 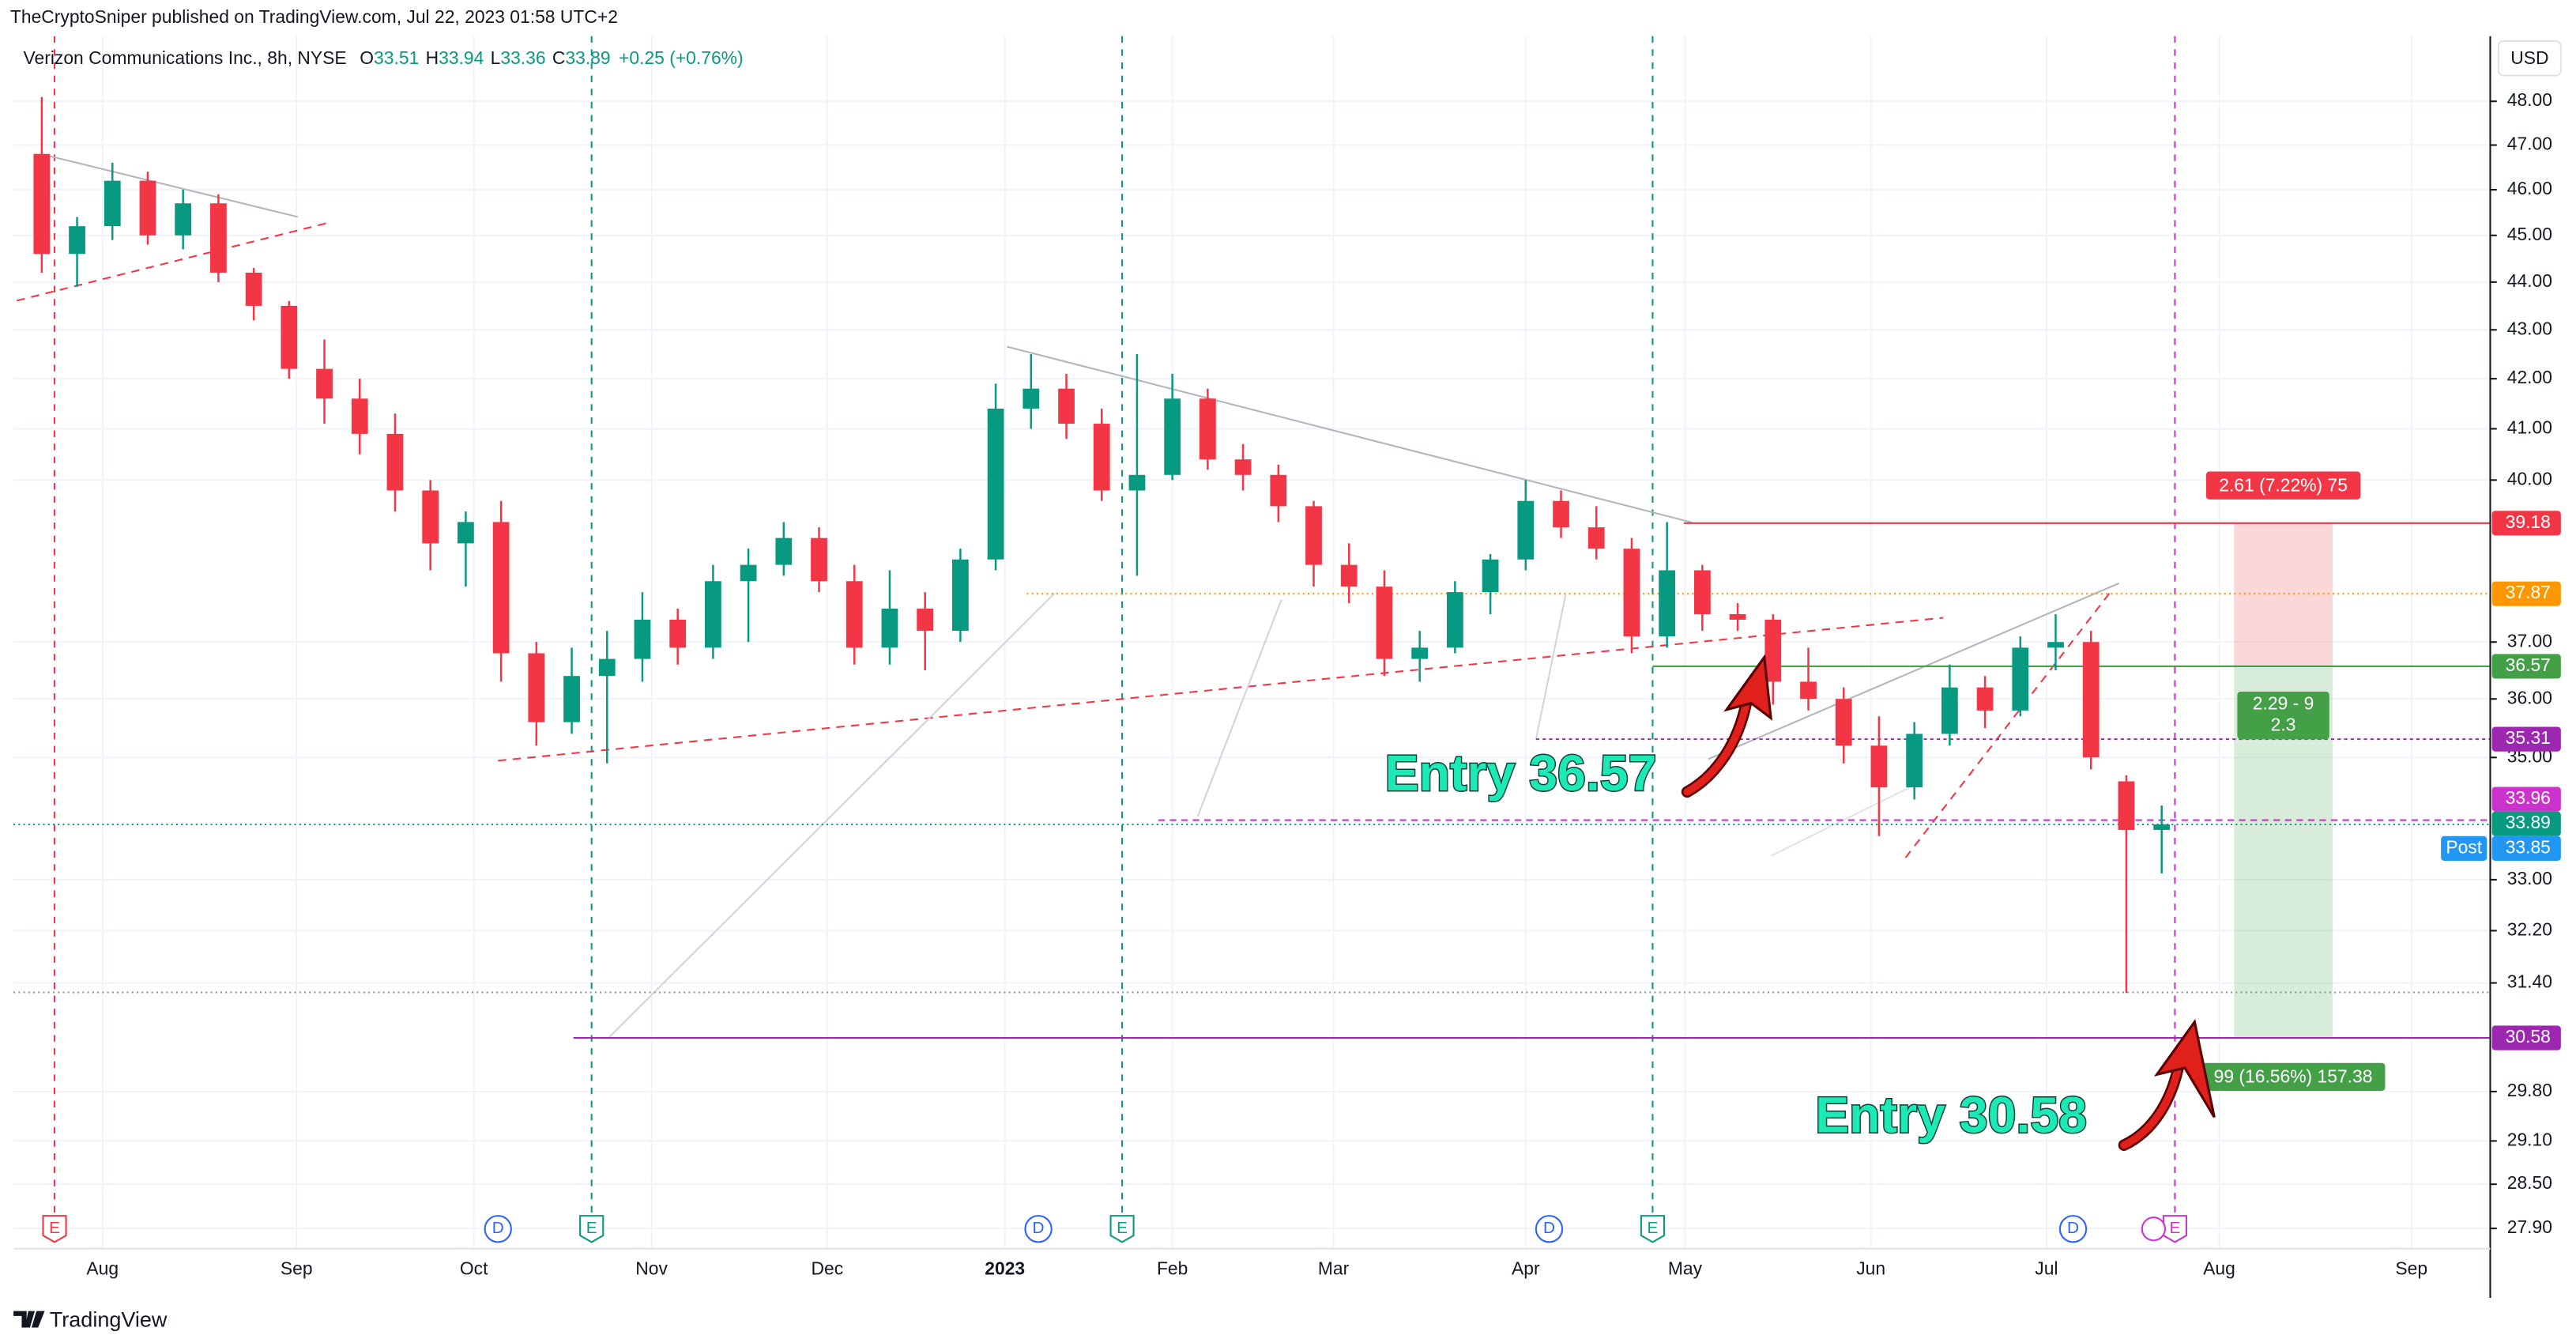 I want to click on y-tick-label: 37.00, so click(x=2529, y=640).